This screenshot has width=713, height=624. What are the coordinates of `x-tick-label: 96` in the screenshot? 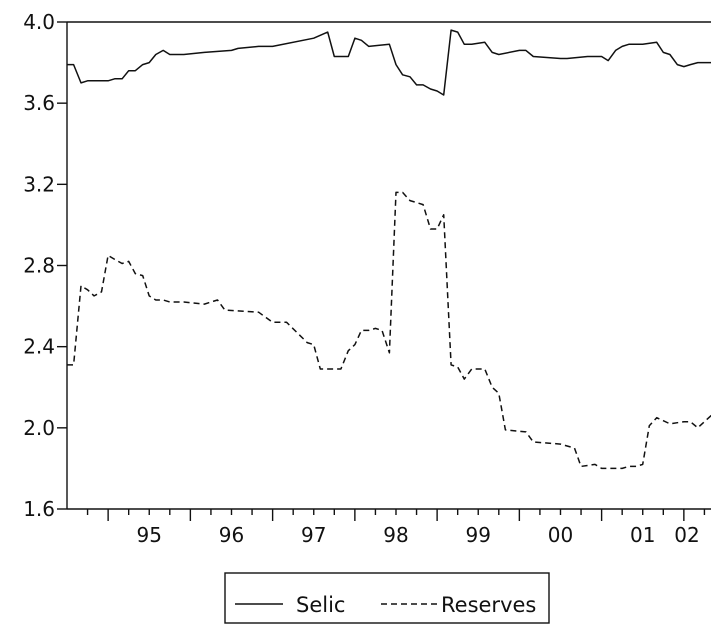 It's located at (231, 535).